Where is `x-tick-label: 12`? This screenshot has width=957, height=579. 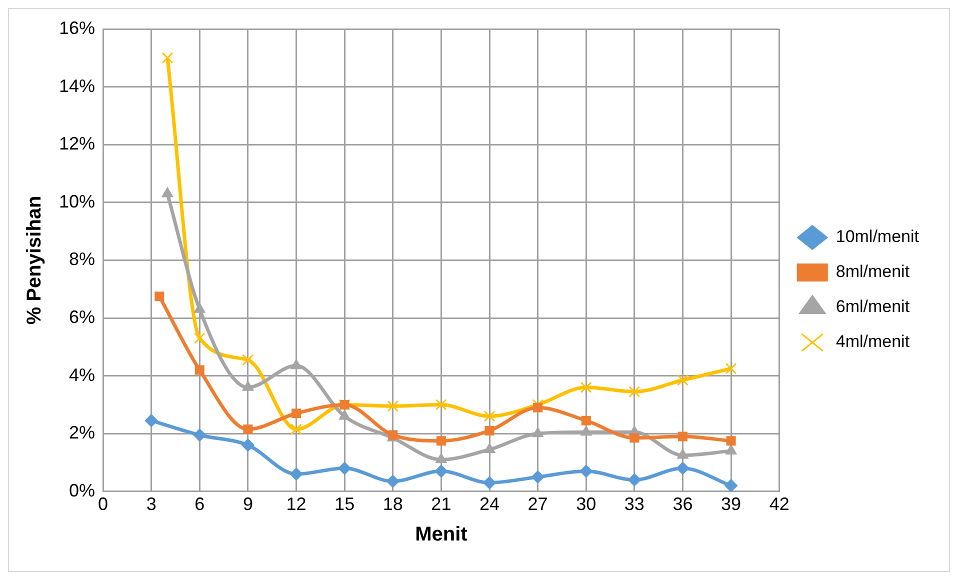 x-tick-label: 12 is located at coordinates (296, 504).